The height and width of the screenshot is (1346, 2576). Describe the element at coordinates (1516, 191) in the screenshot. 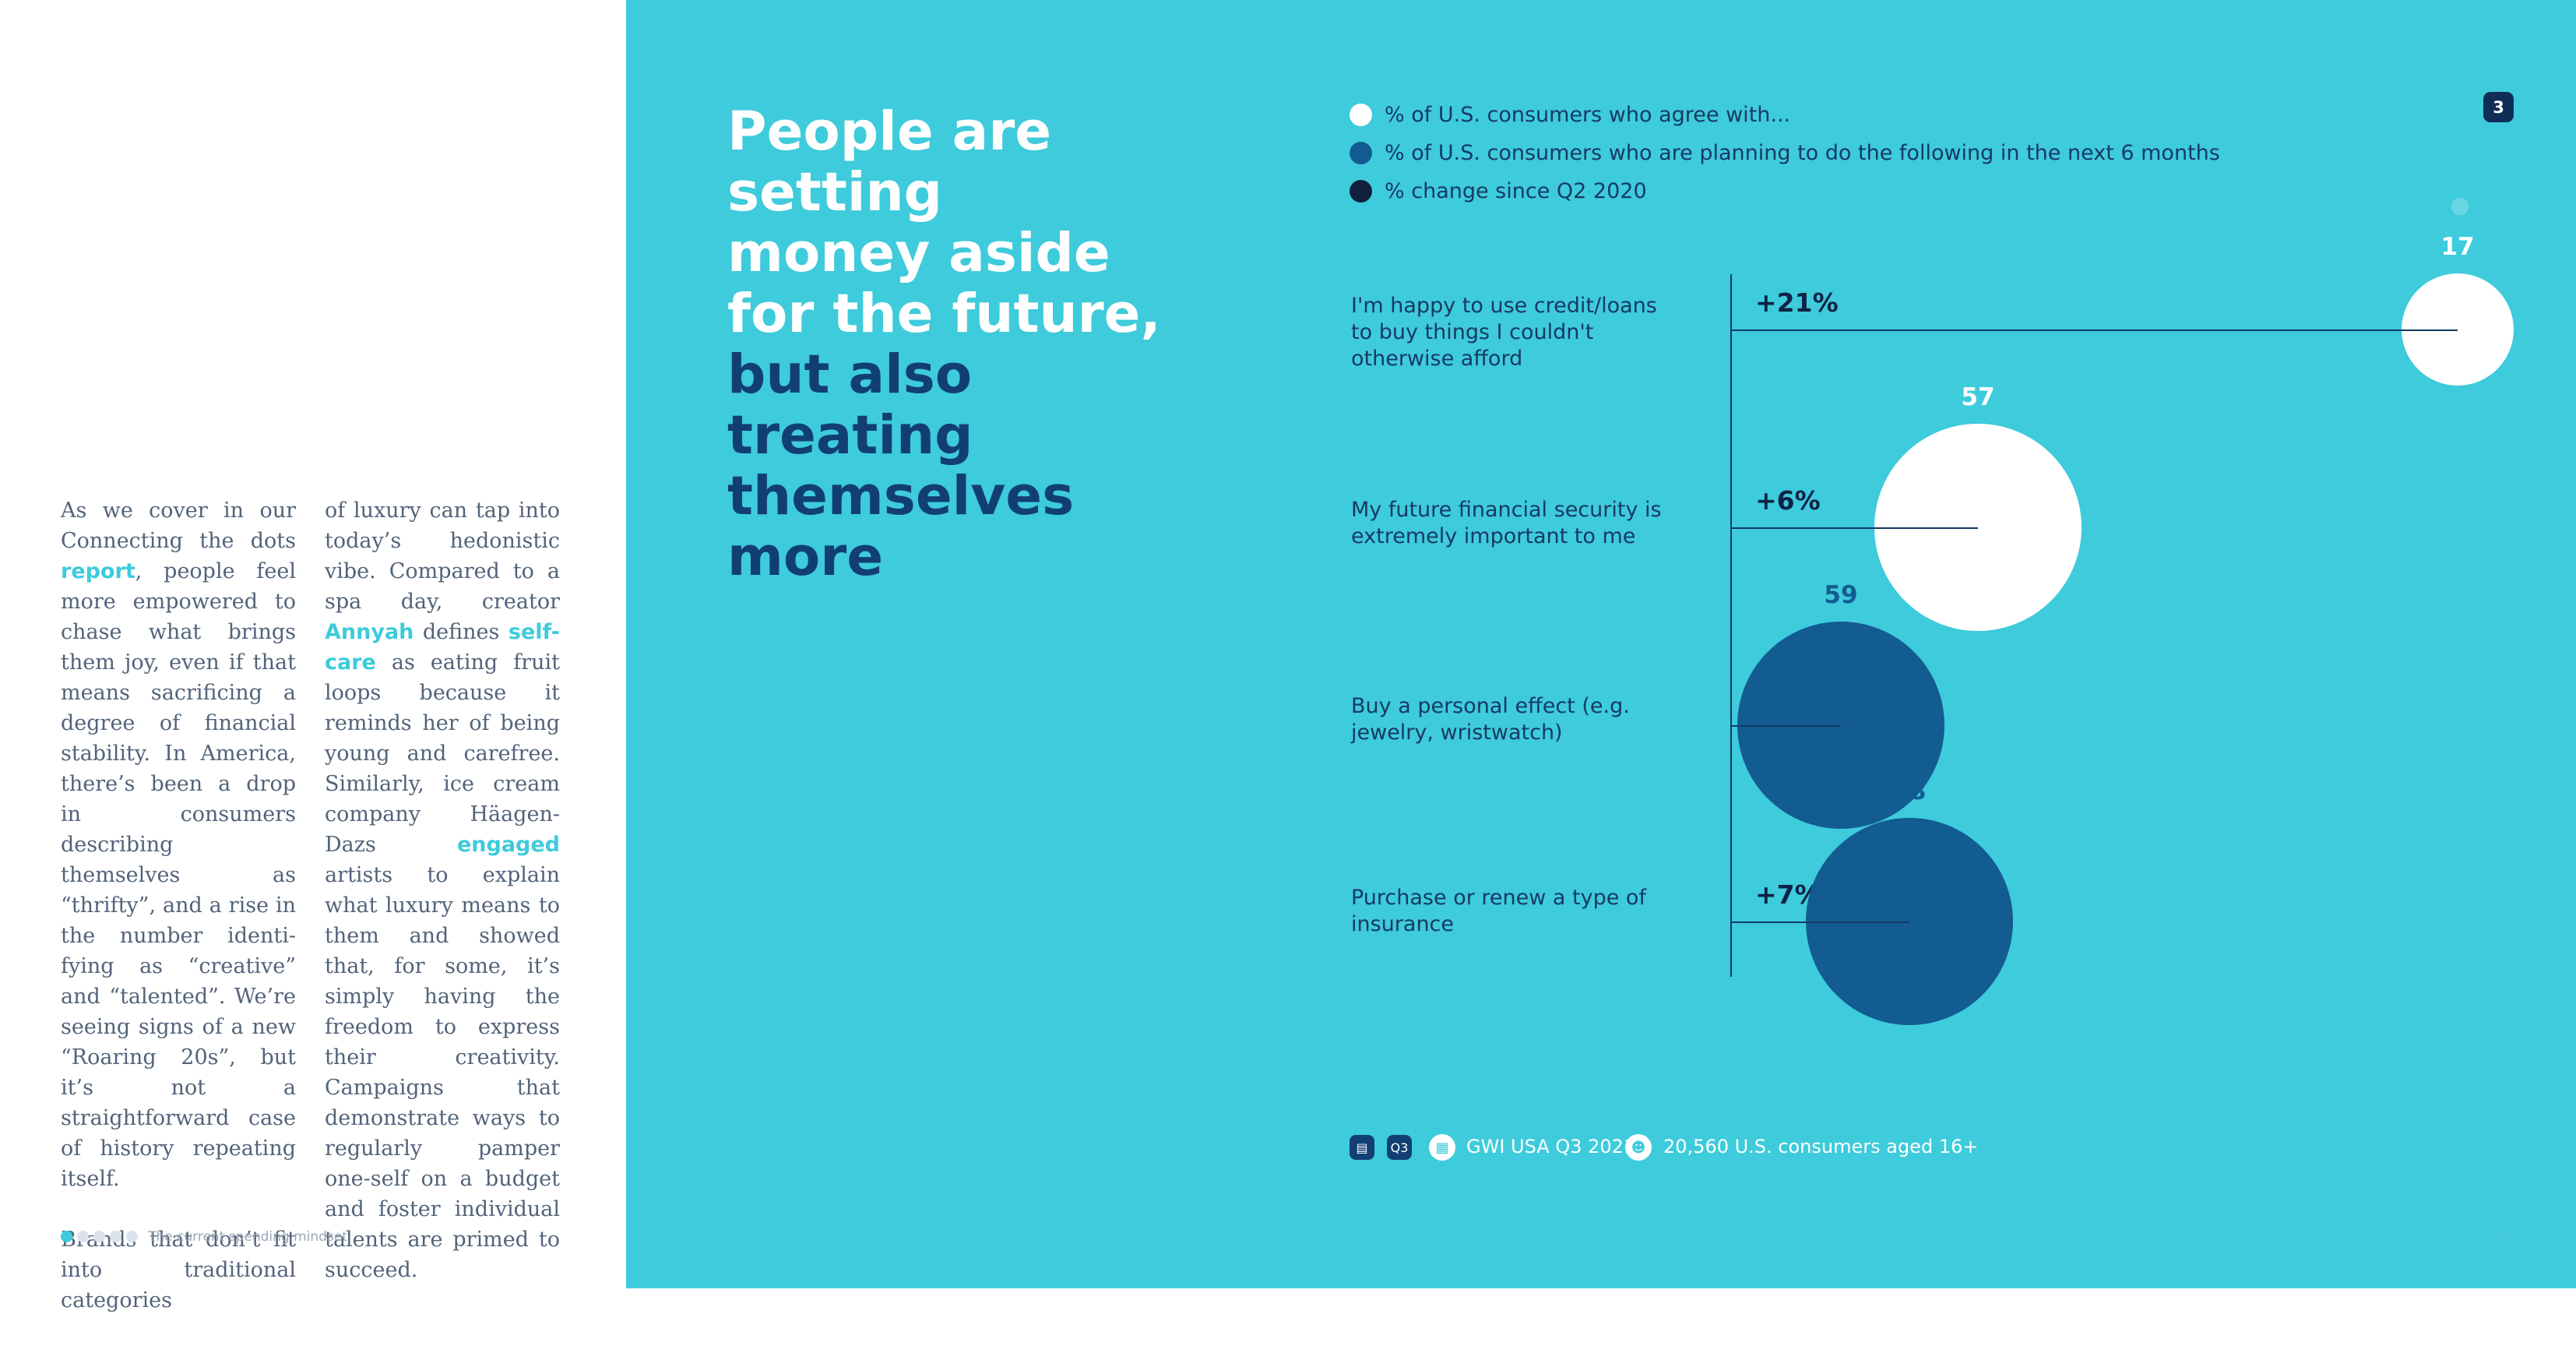

I see `legend-label: % change since Q2 2020` at that location.